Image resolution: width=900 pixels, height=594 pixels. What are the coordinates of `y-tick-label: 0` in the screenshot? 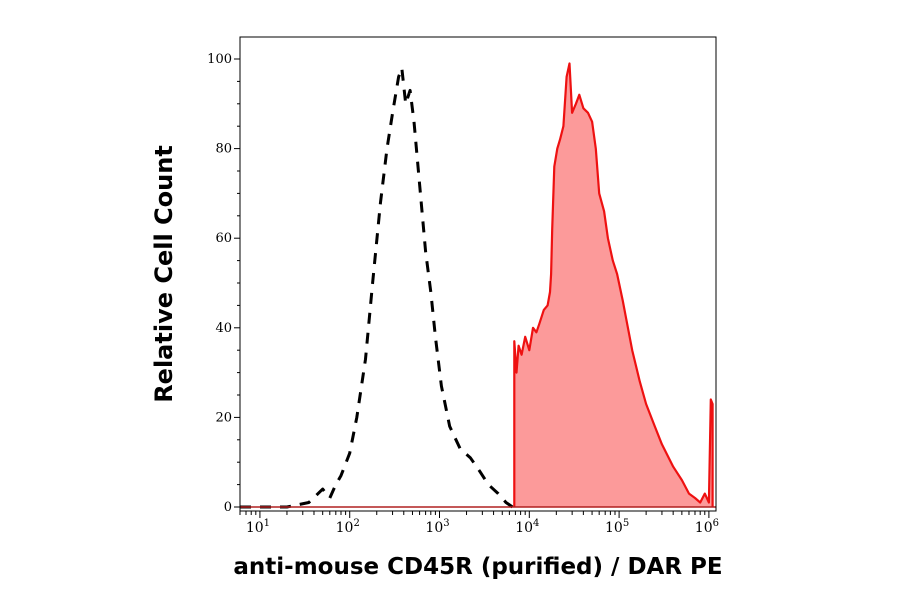 It's located at (228, 507).